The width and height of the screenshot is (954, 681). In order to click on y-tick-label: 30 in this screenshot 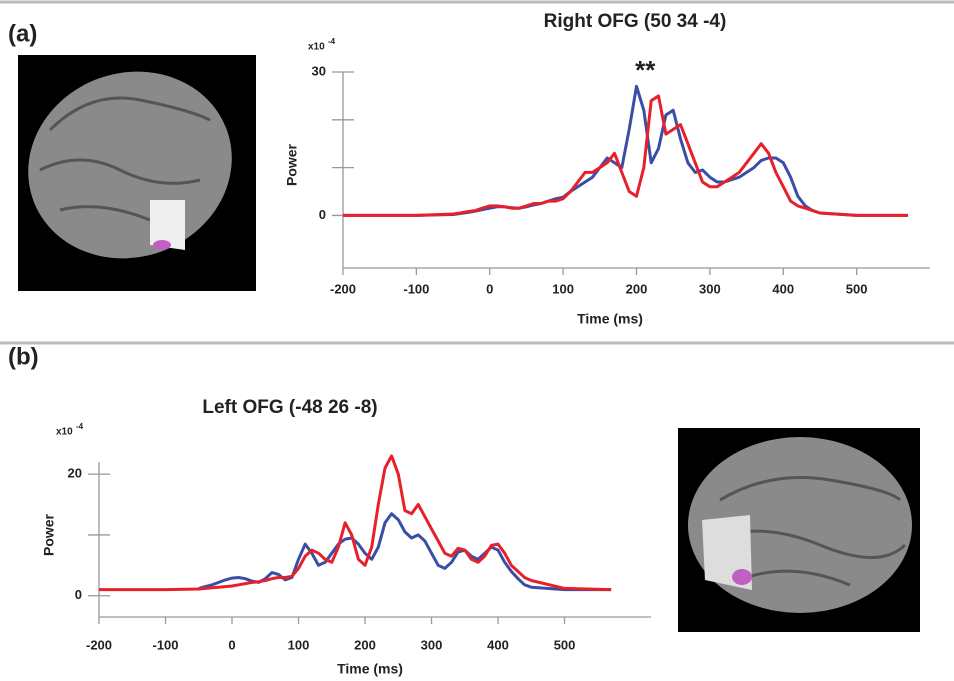, I will do `click(319, 70)`.